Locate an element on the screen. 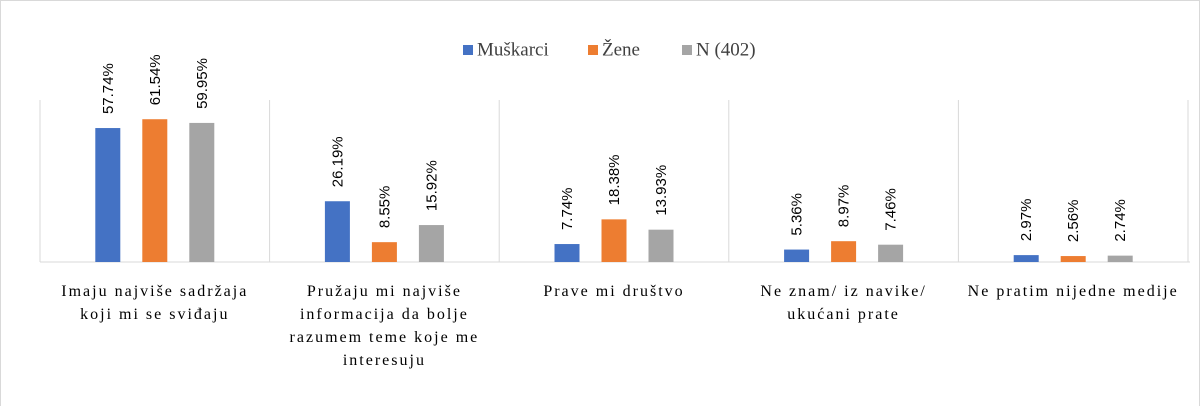 This screenshot has width=1200, height=406. x-tick-label: Prave mi društvo is located at coordinates (614, 291).